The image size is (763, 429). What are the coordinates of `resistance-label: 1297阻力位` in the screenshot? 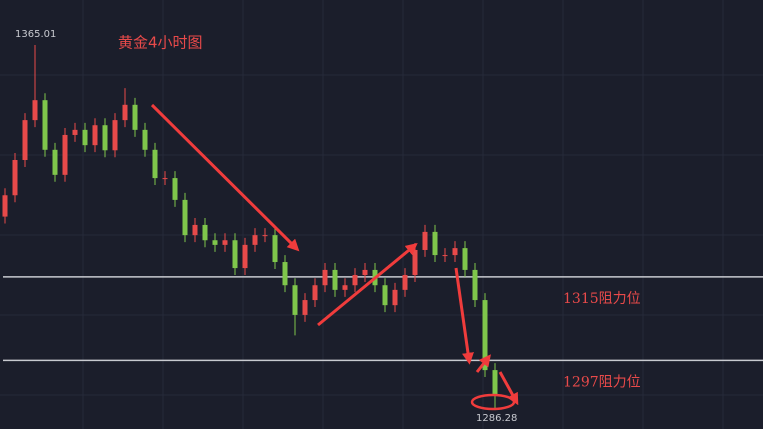 It's located at (602, 382).